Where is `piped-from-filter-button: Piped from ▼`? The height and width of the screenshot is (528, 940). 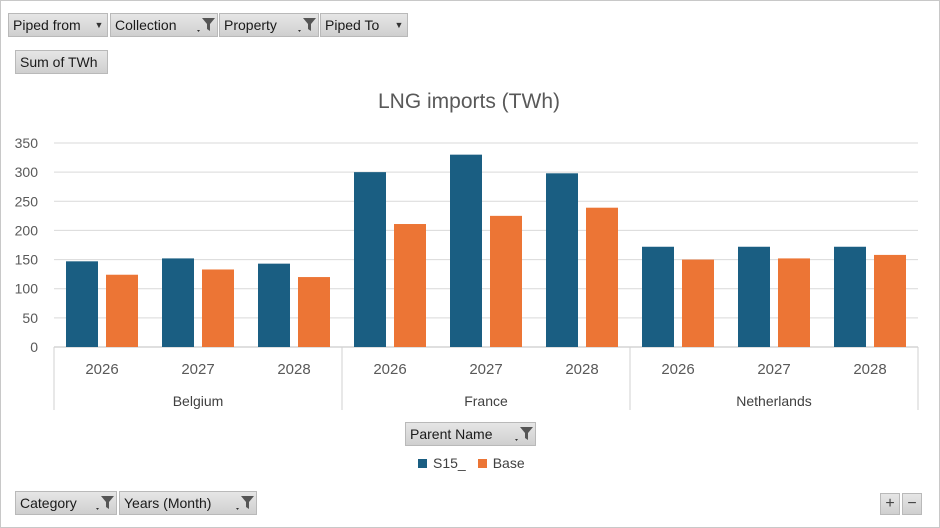
piped-from-filter-button: Piped from ▼ is located at coordinates (58, 25).